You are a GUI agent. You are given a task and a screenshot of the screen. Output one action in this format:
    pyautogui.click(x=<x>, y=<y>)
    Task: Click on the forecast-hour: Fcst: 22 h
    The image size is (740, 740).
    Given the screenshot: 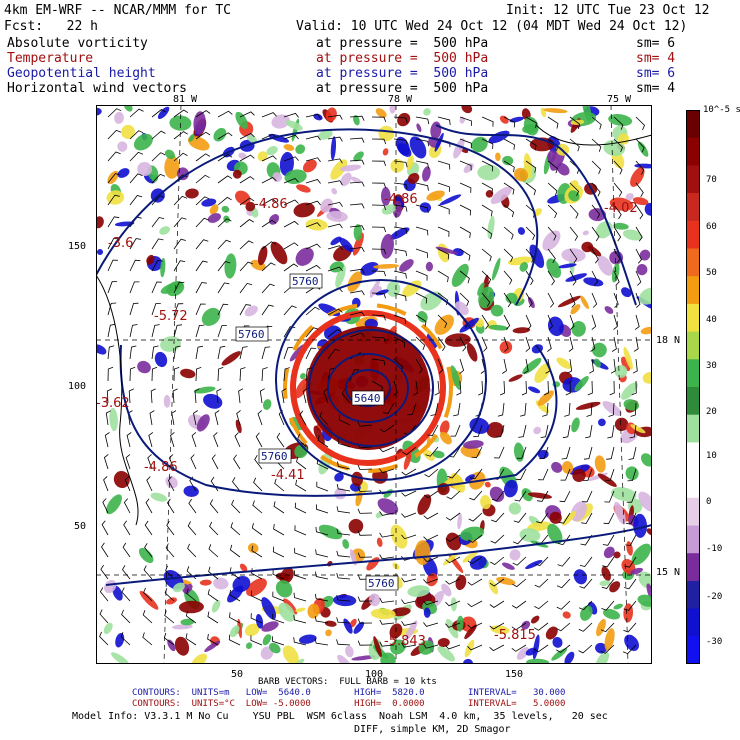 What is the action you would take?
    pyautogui.click(x=51, y=26)
    